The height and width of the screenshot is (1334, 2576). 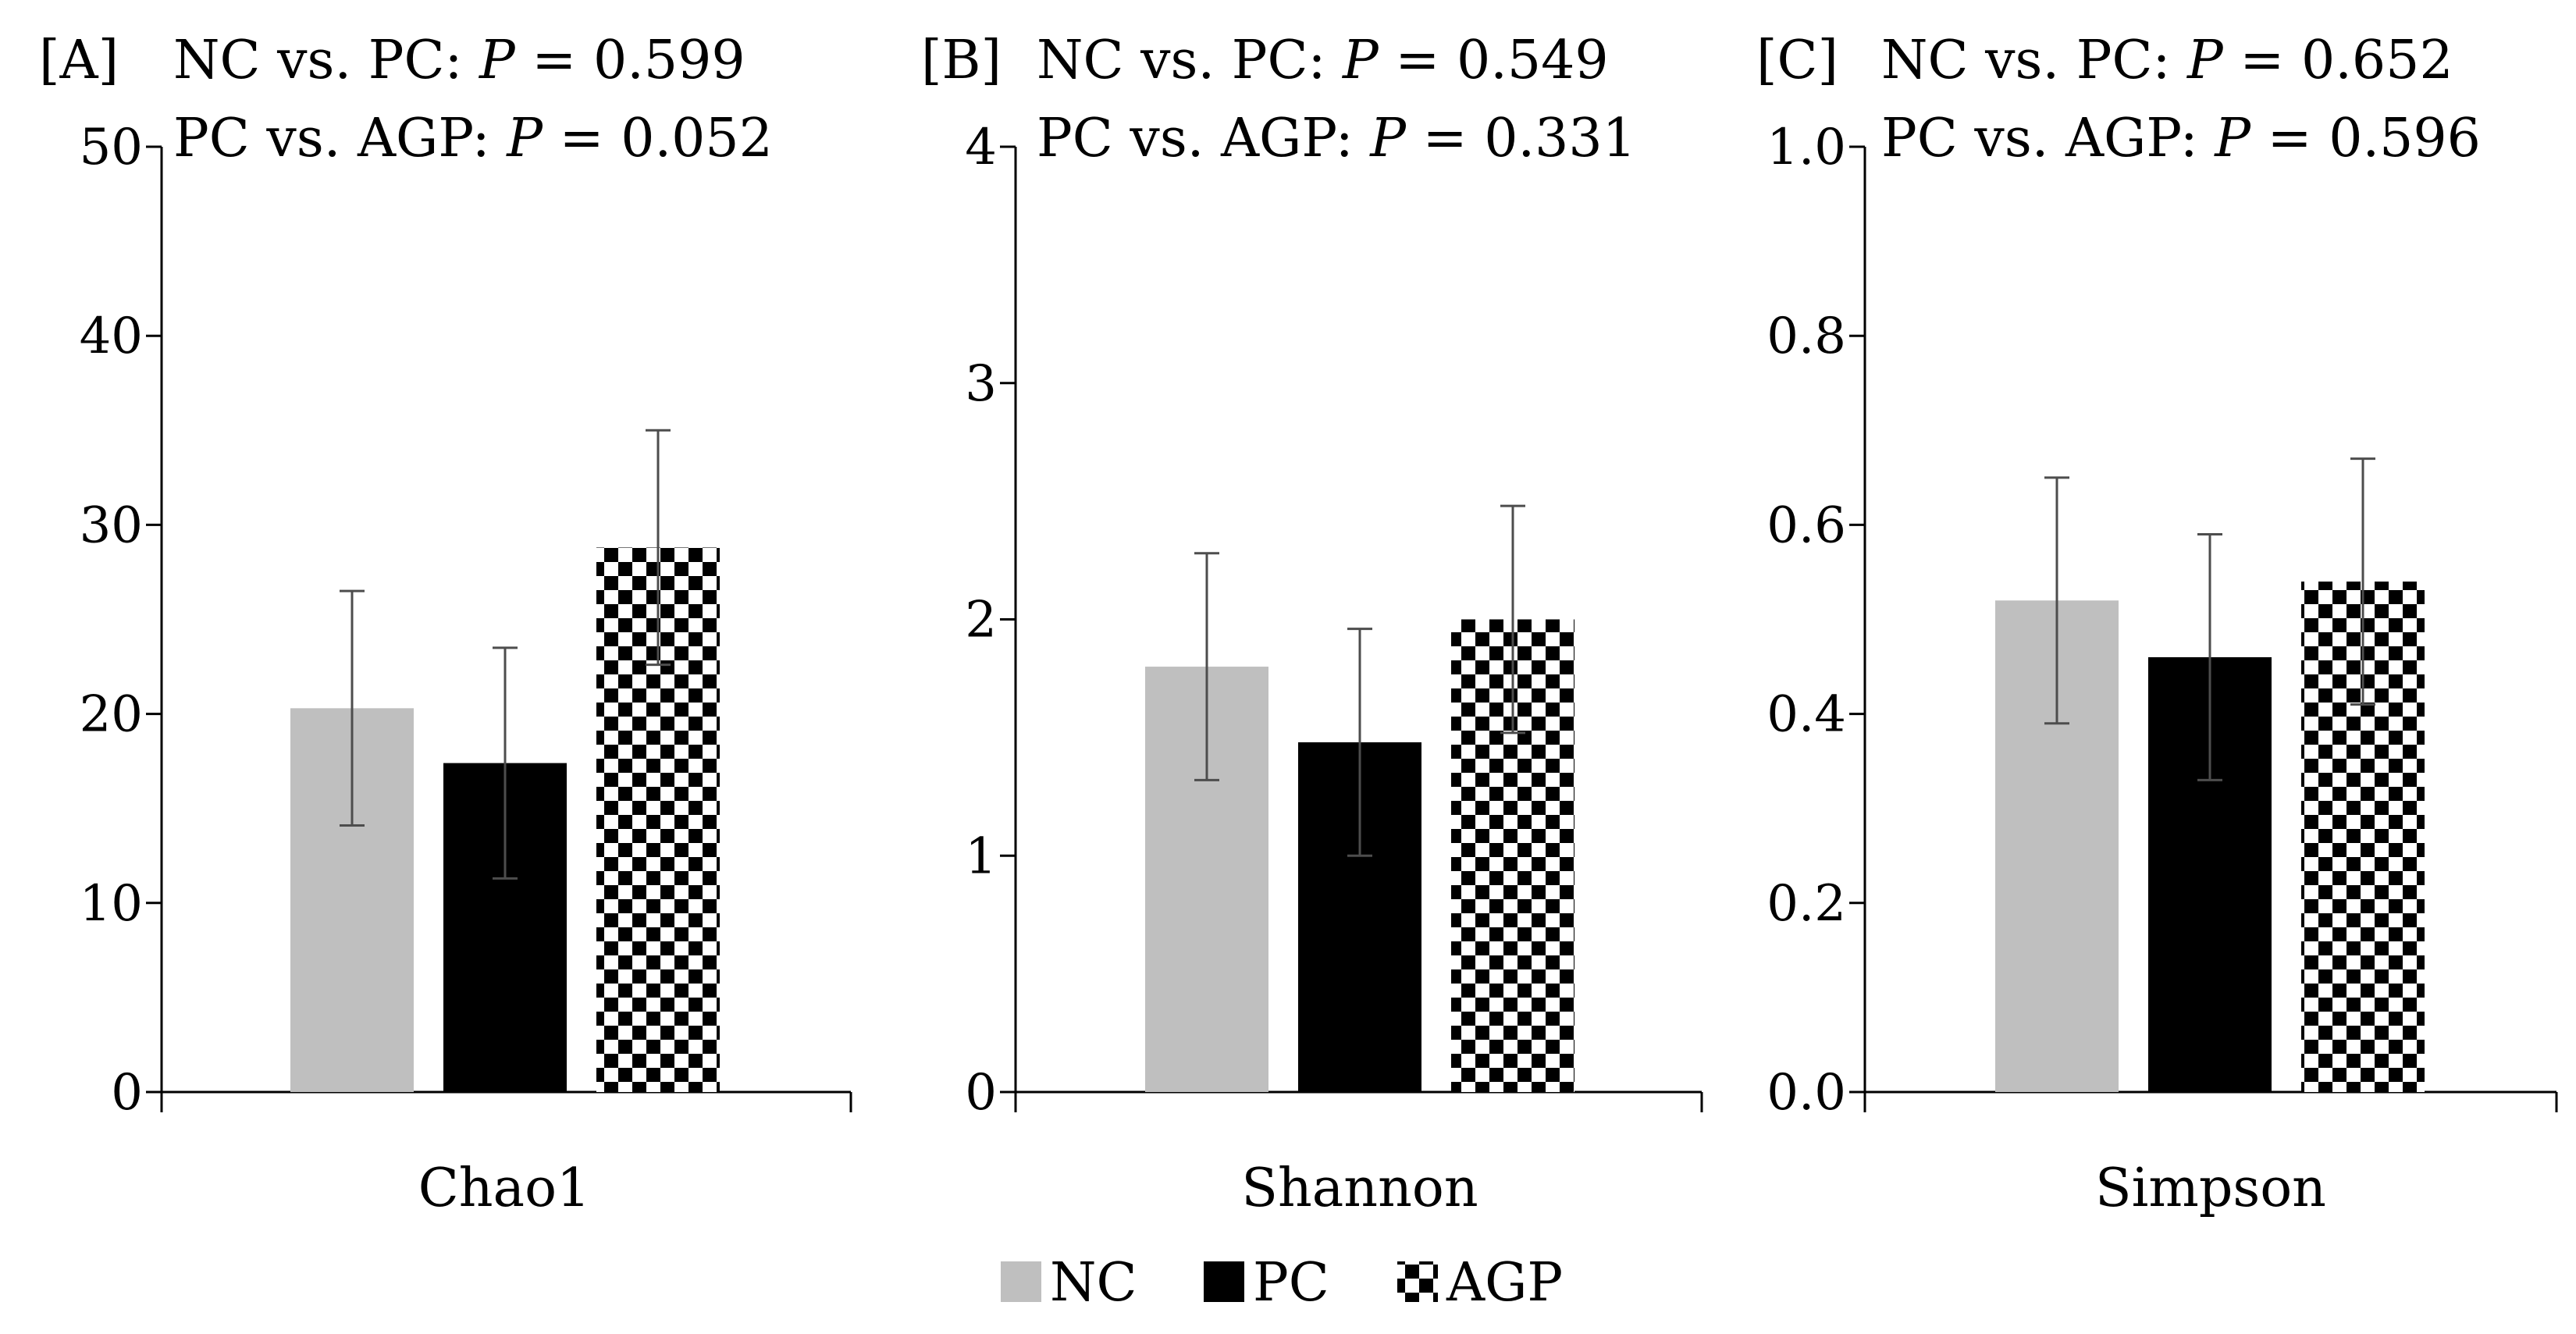 What do you see at coordinates (111, 336) in the screenshot?
I see `y-tick-label: 40` at bounding box center [111, 336].